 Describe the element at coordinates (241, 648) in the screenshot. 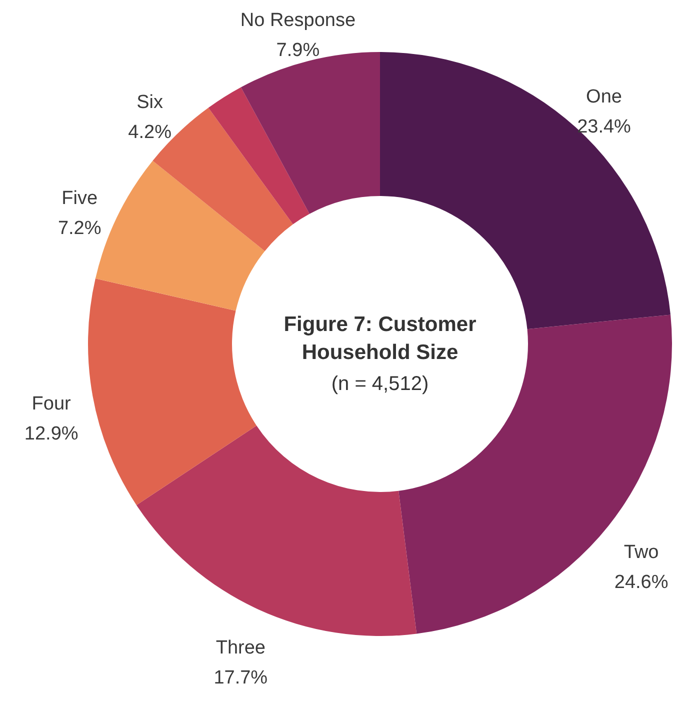

I see `slice-label: Three` at that location.